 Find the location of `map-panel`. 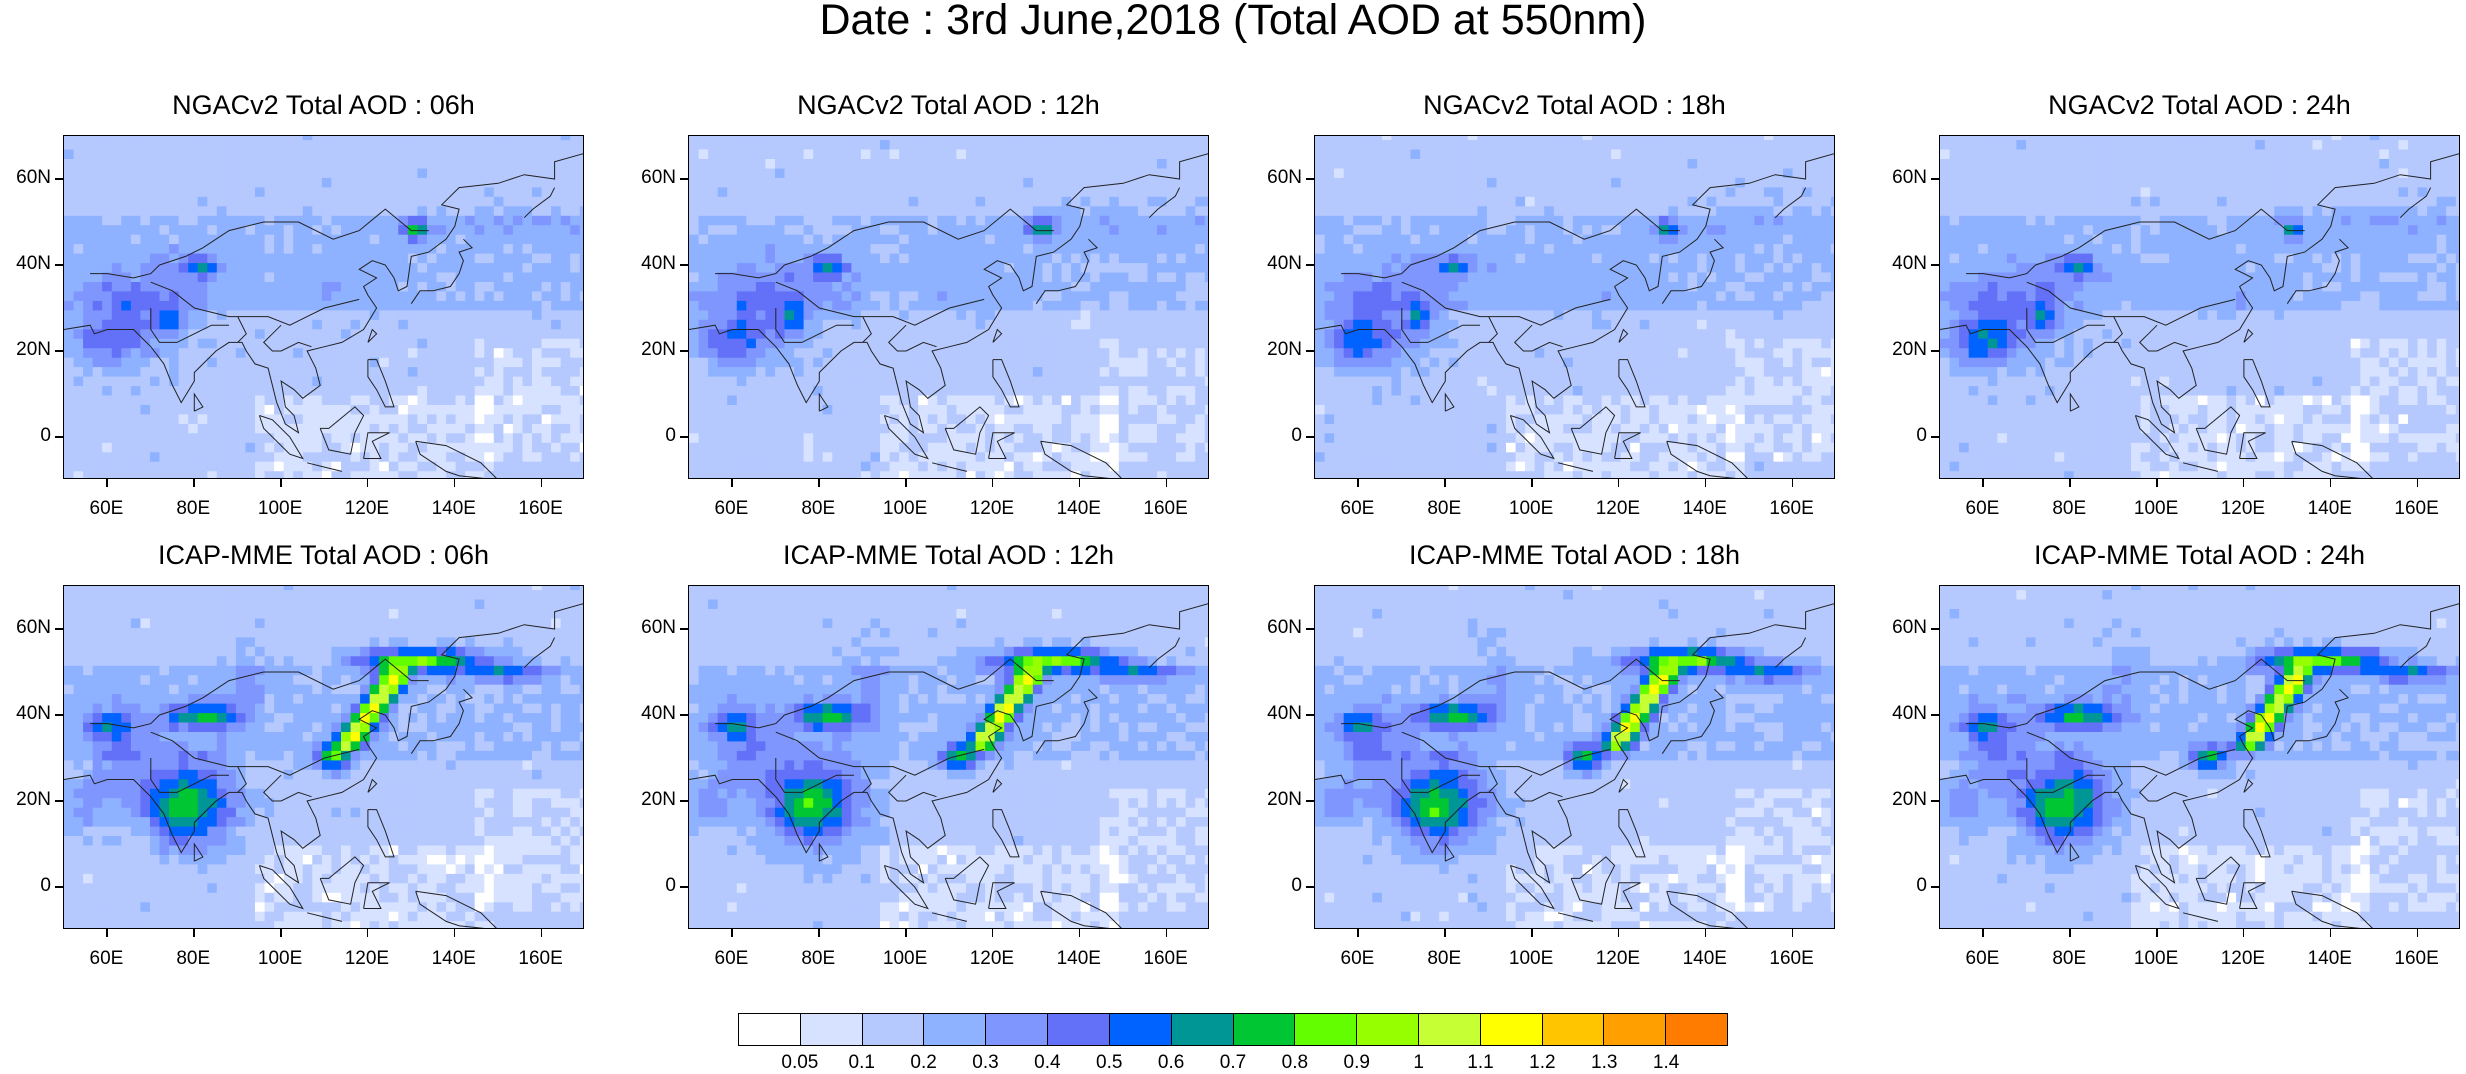

map-panel is located at coordinates (948, 307).